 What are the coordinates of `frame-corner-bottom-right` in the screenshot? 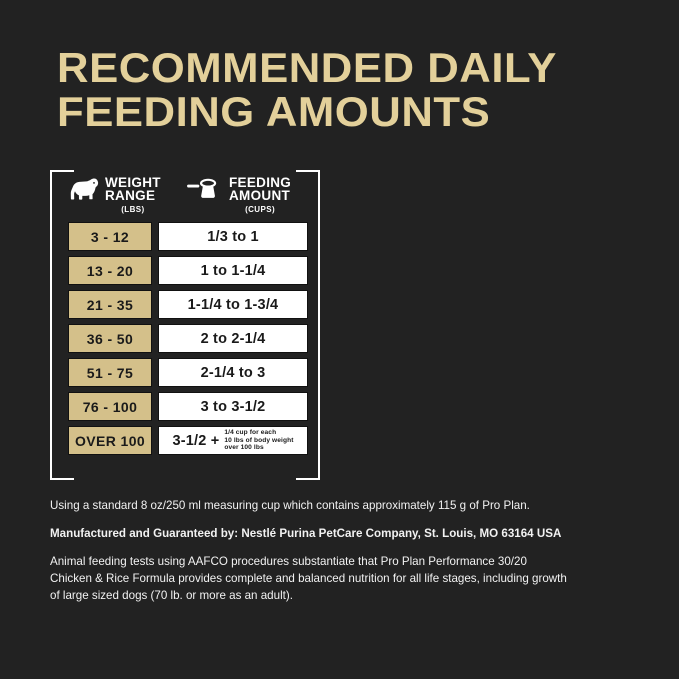 It's located at (308, 470).